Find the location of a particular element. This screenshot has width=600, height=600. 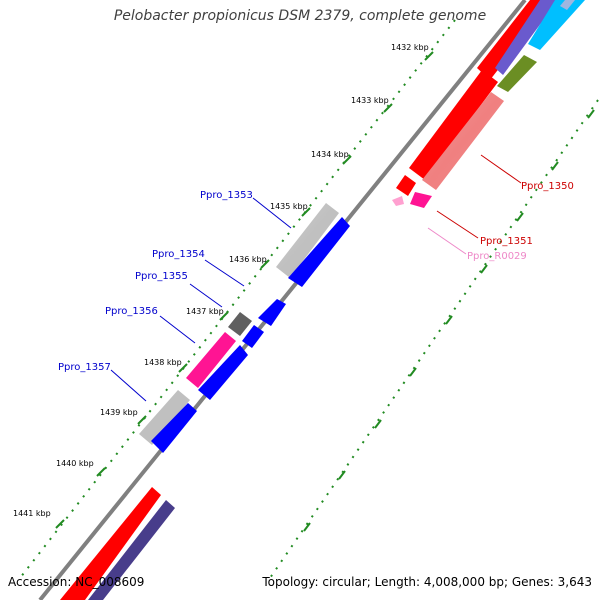

gene-red-lower is located at coordinates (110, 543).